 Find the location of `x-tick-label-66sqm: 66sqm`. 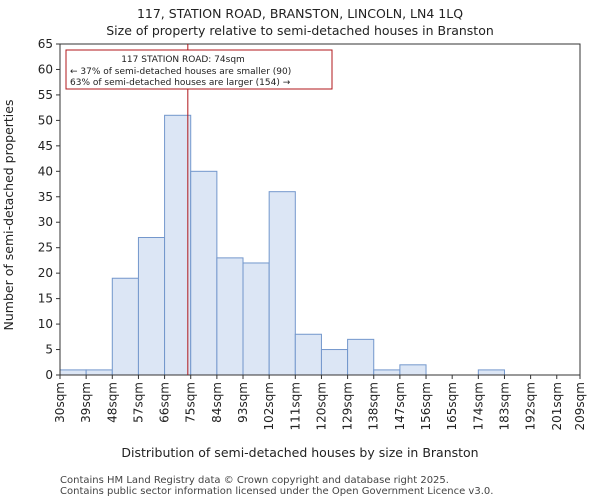

x-tick-label-66sqm: 66sqm is located at coordinates (165, 402).